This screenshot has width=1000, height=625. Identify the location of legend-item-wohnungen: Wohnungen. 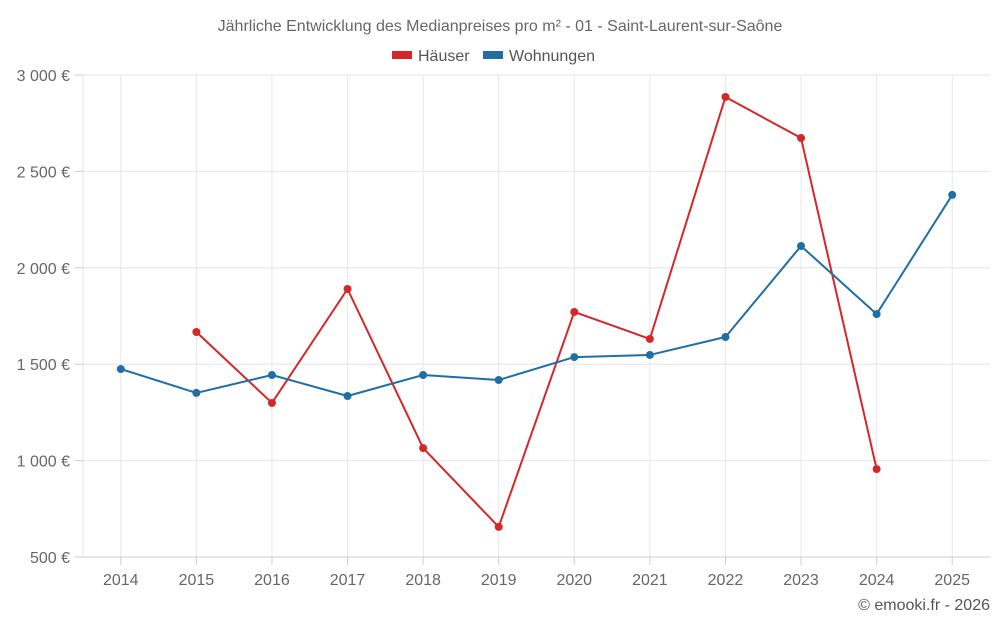
(539, 56).